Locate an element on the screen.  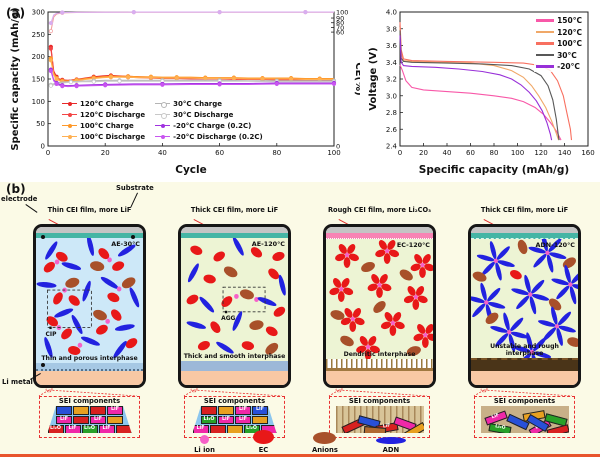
cell-header-label: Rough CEI film, more Li₂CO₃ is located at coordinates (379, 210).